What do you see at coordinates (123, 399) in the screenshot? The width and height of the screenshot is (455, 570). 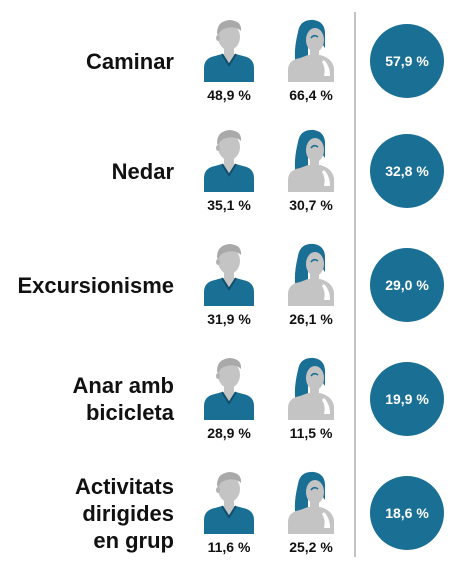 I see `activity-label: Anar amb bicicleta` at bounding box center [123, 399].